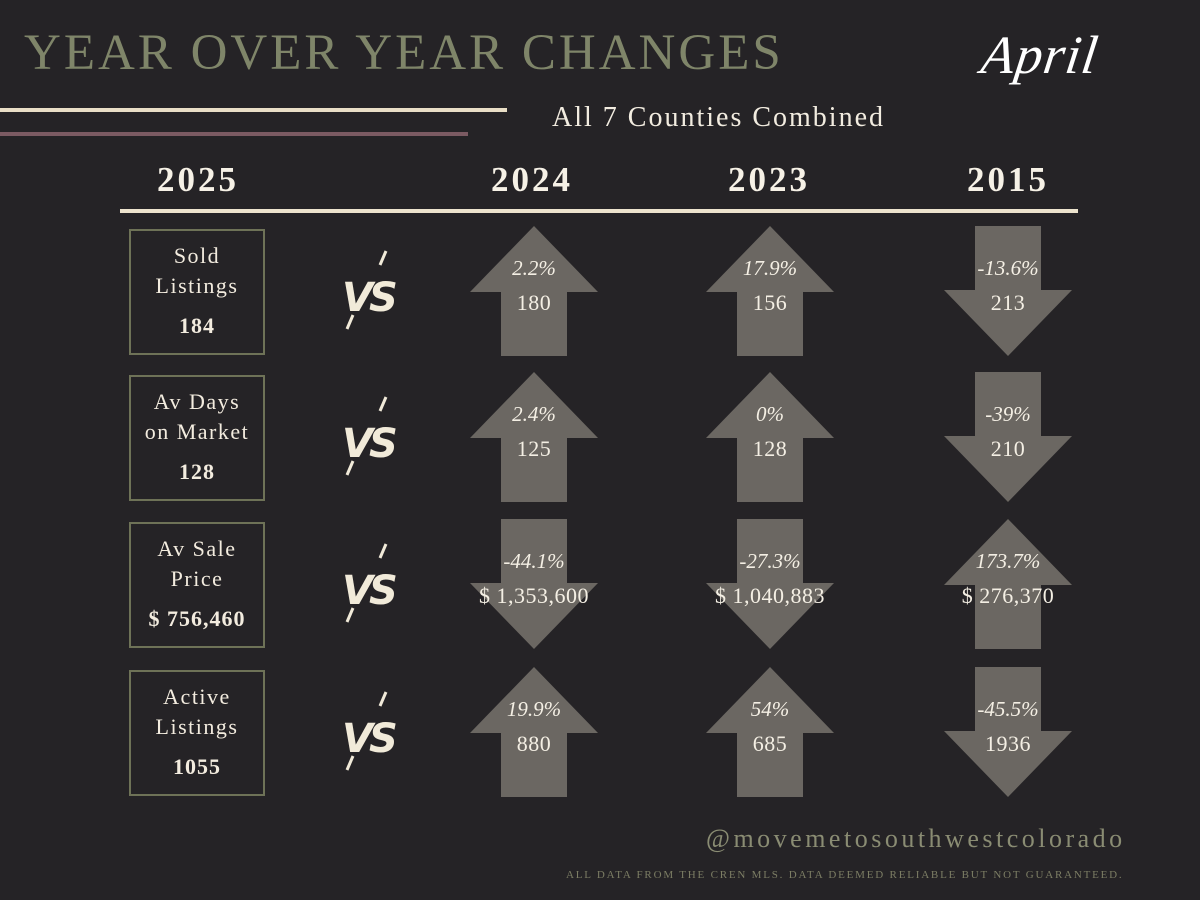  I want to click on year-compare-1: 2024, so click(532, 179).